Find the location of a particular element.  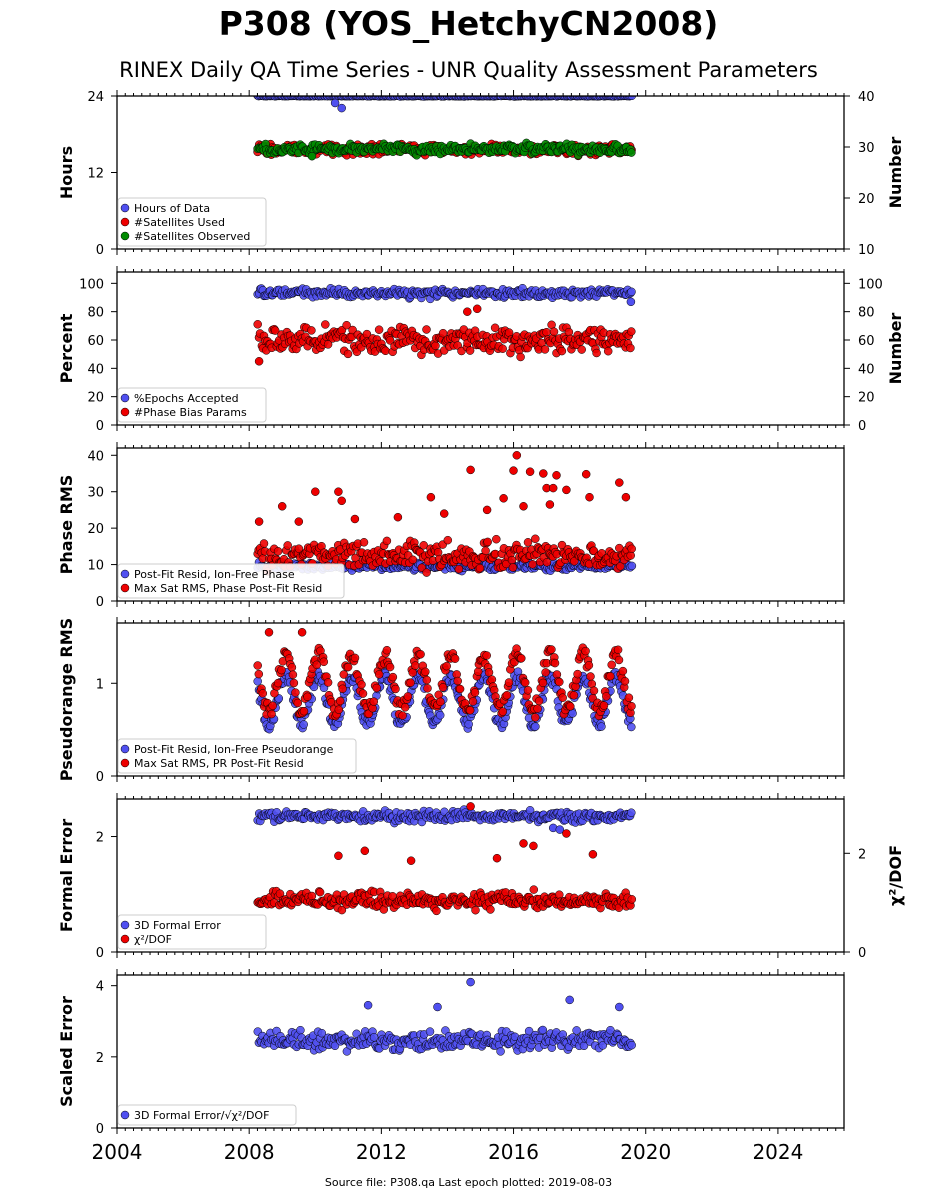

y2-tick-label: 40 is located at coordinates (866, 97).